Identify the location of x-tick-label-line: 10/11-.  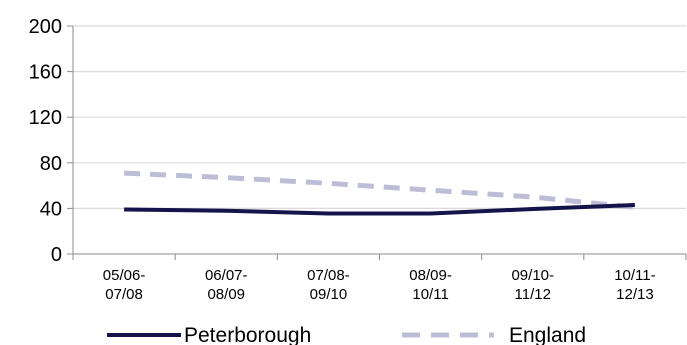
(634, 275).